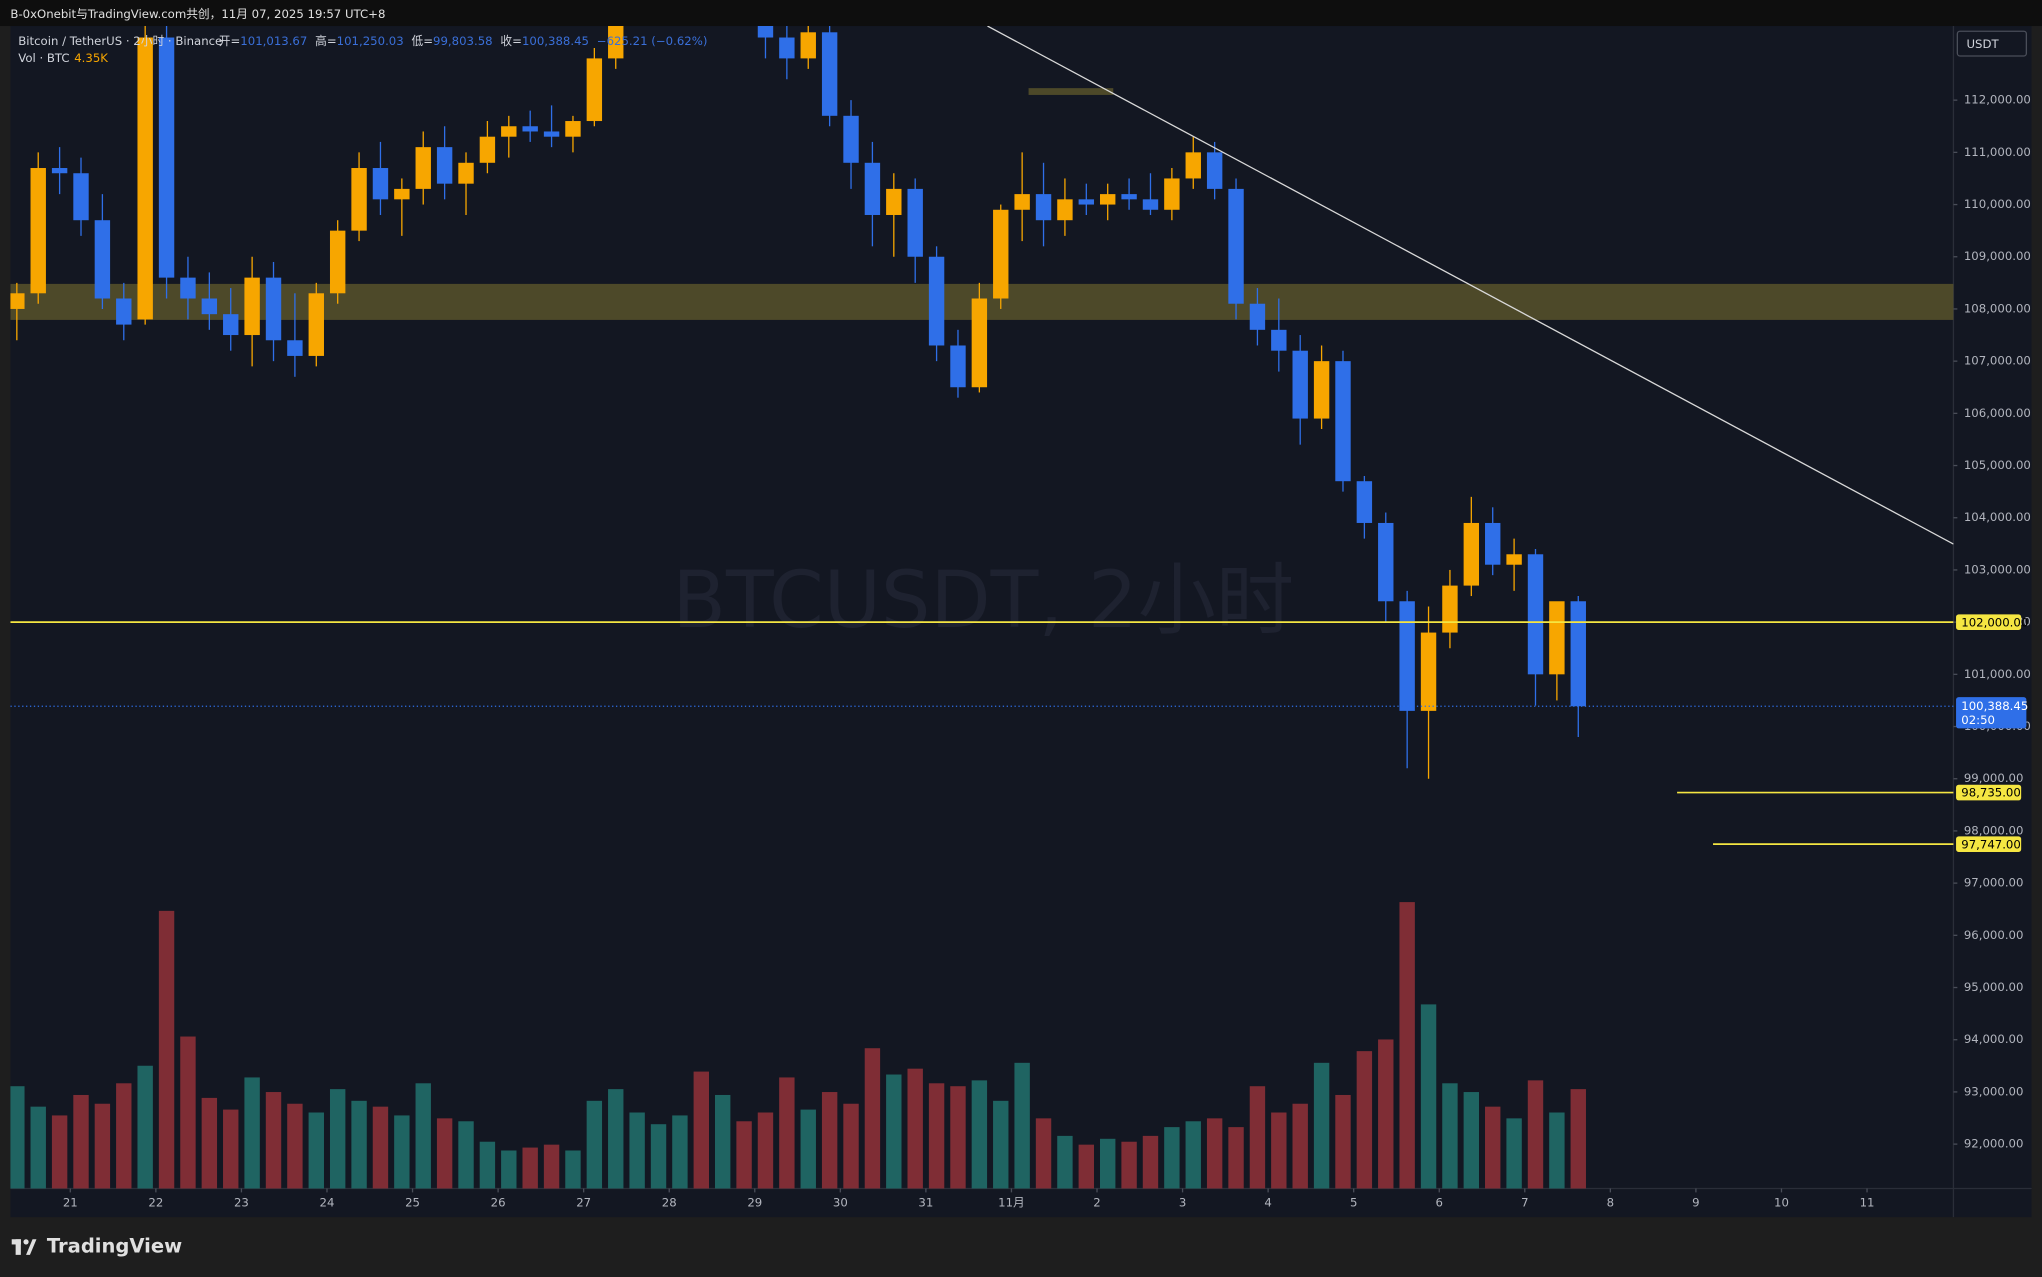 The width and height of the screenshot is (2042, 1277). I want to click on legend-label: 高=, so click(326, 41).